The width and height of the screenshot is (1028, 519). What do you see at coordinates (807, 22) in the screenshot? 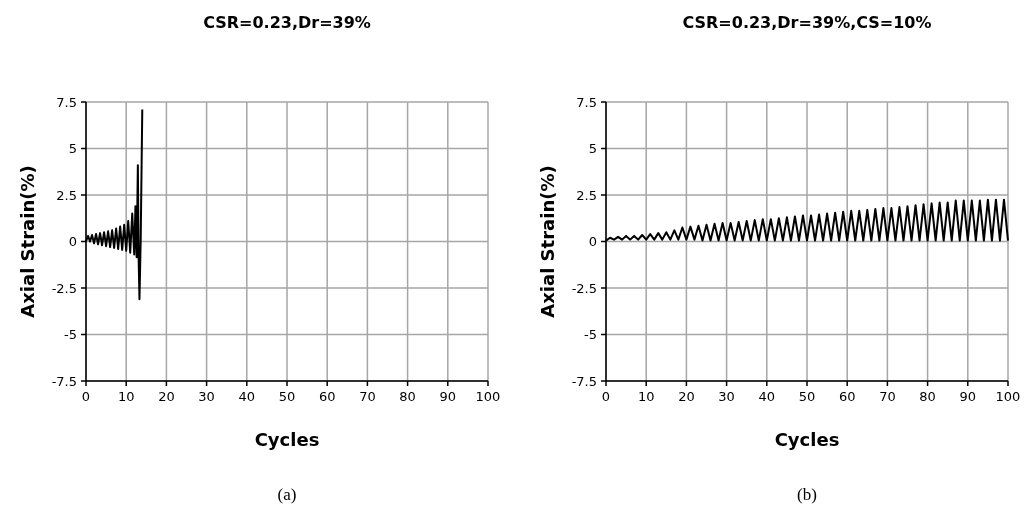
I see `chart-title: CSR=0.23,Dr=39%,CS=10%` at bounding box center [807, 22].